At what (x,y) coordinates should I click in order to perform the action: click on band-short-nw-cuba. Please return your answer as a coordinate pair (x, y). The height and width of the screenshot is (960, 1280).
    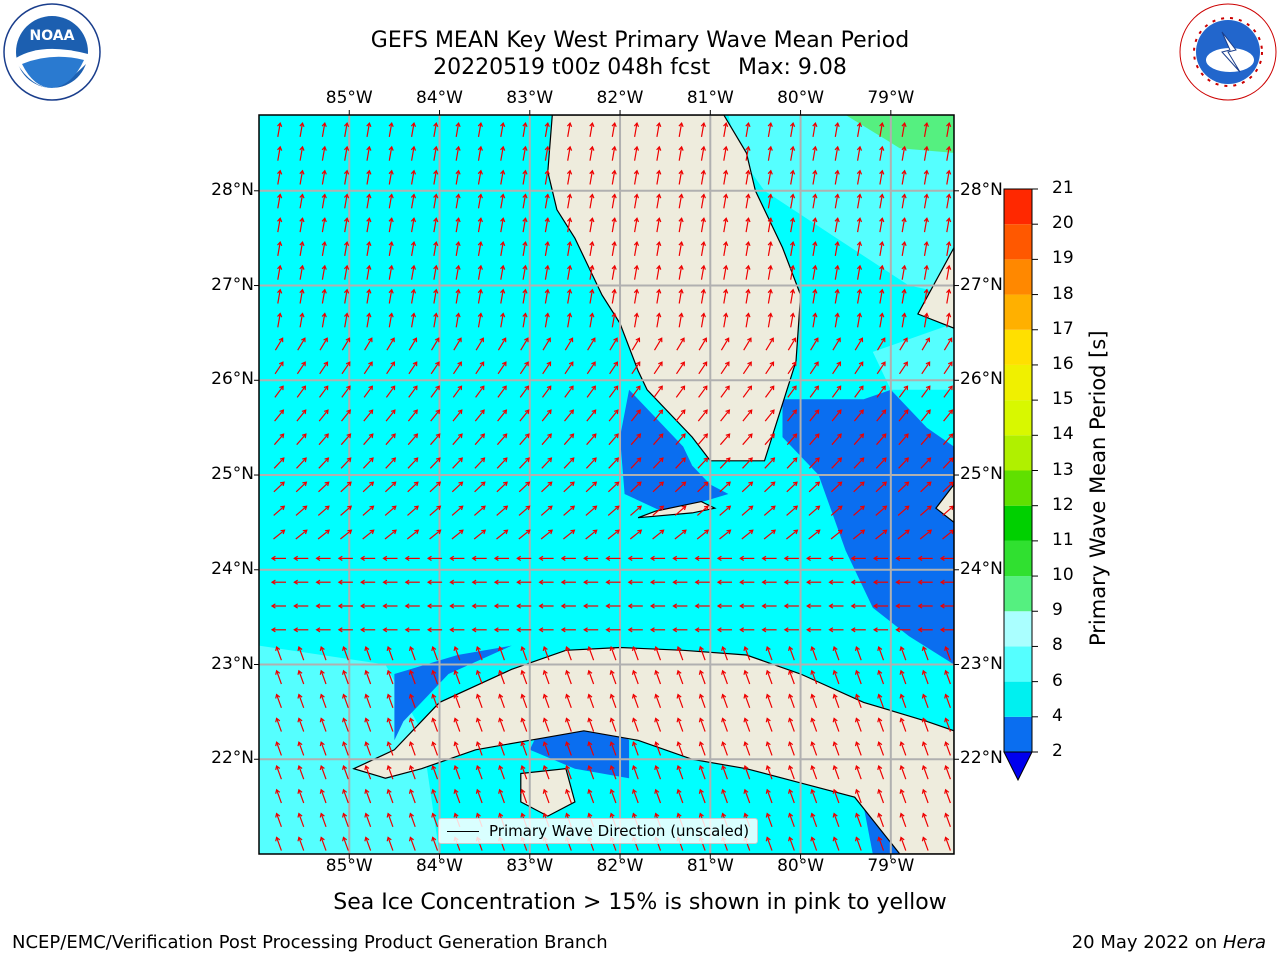
    Looking at the image, I should click on (453, 693).